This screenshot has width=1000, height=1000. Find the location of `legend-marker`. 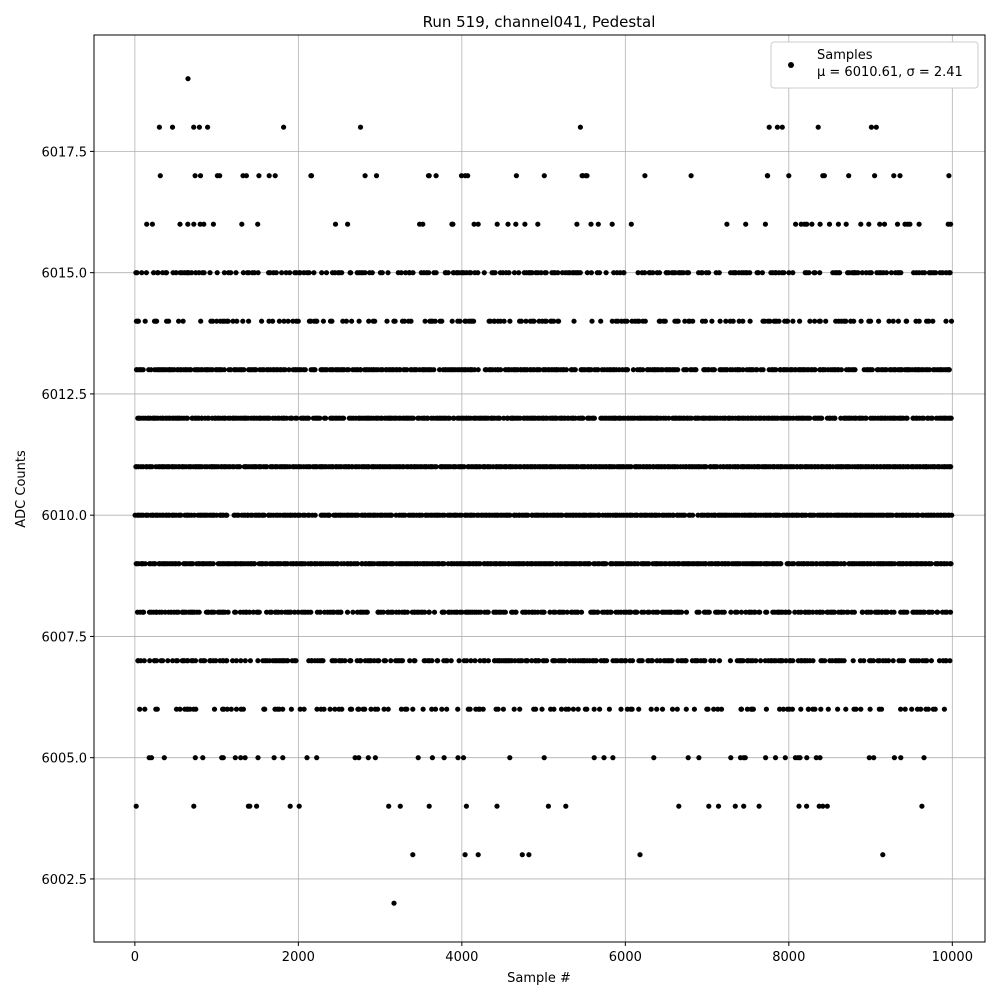

legend-marker is located at coordinates (791, 65).